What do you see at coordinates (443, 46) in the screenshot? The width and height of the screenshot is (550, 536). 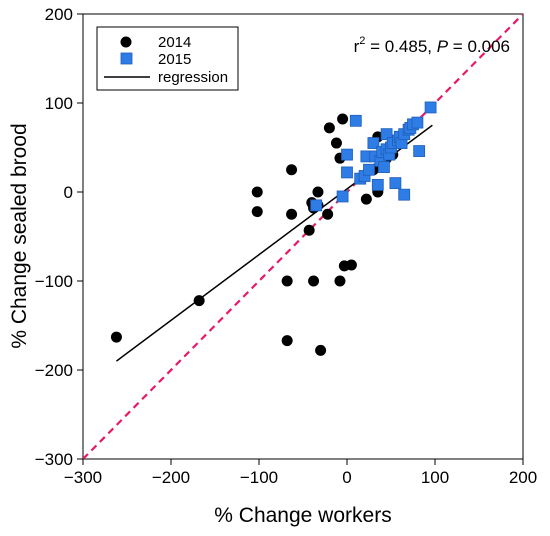 I see `p-label: P` at bounding box center [443, 46].